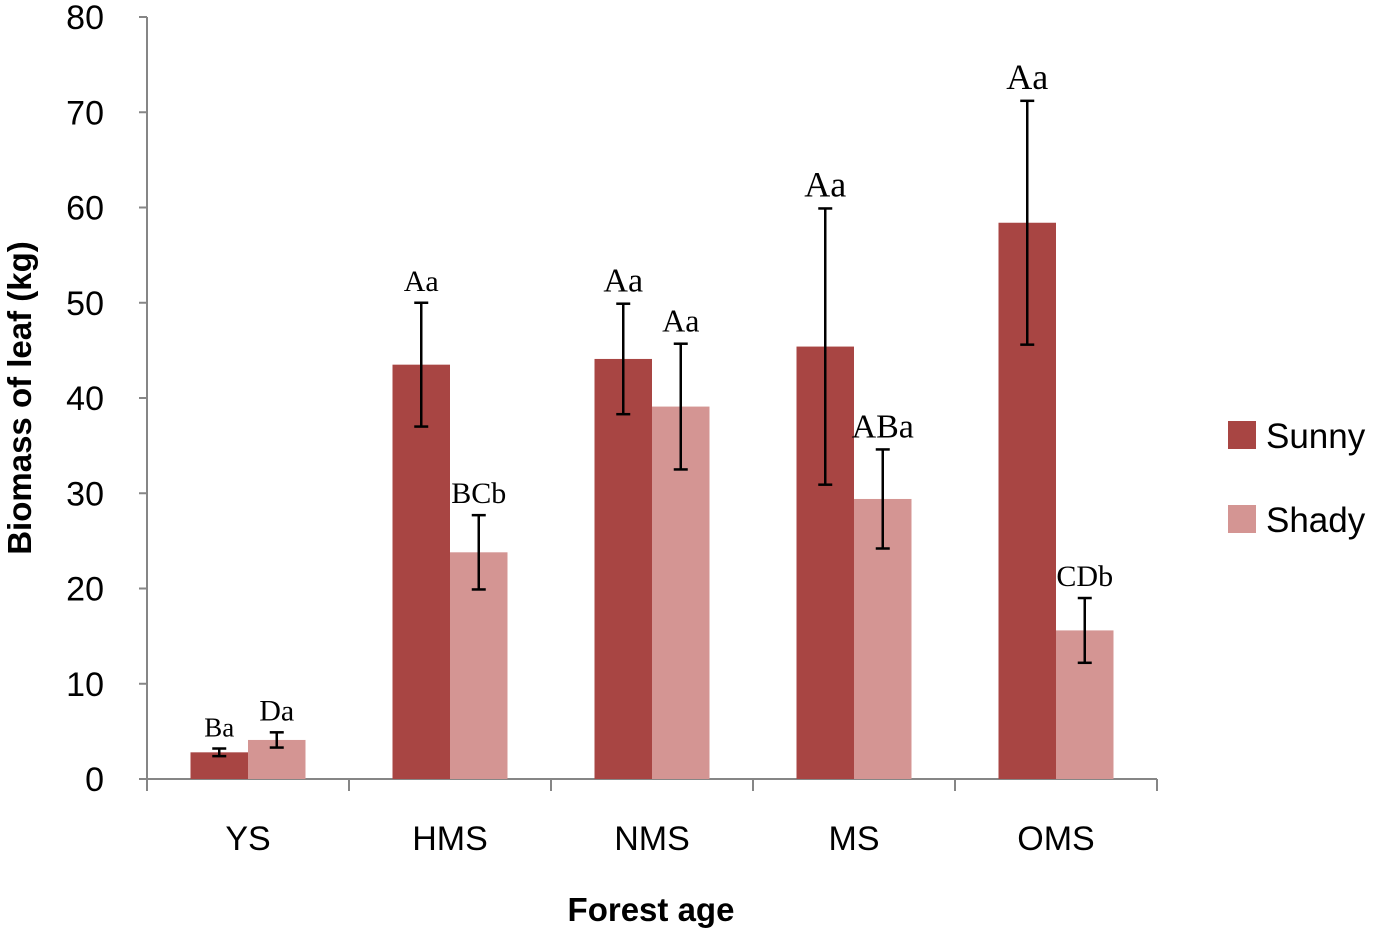 The image size is (1379, 931). What do you see at coordinates (883, 426) in the screenshot?
I see `significance-label: ABa` at bounding box center [883, 426].